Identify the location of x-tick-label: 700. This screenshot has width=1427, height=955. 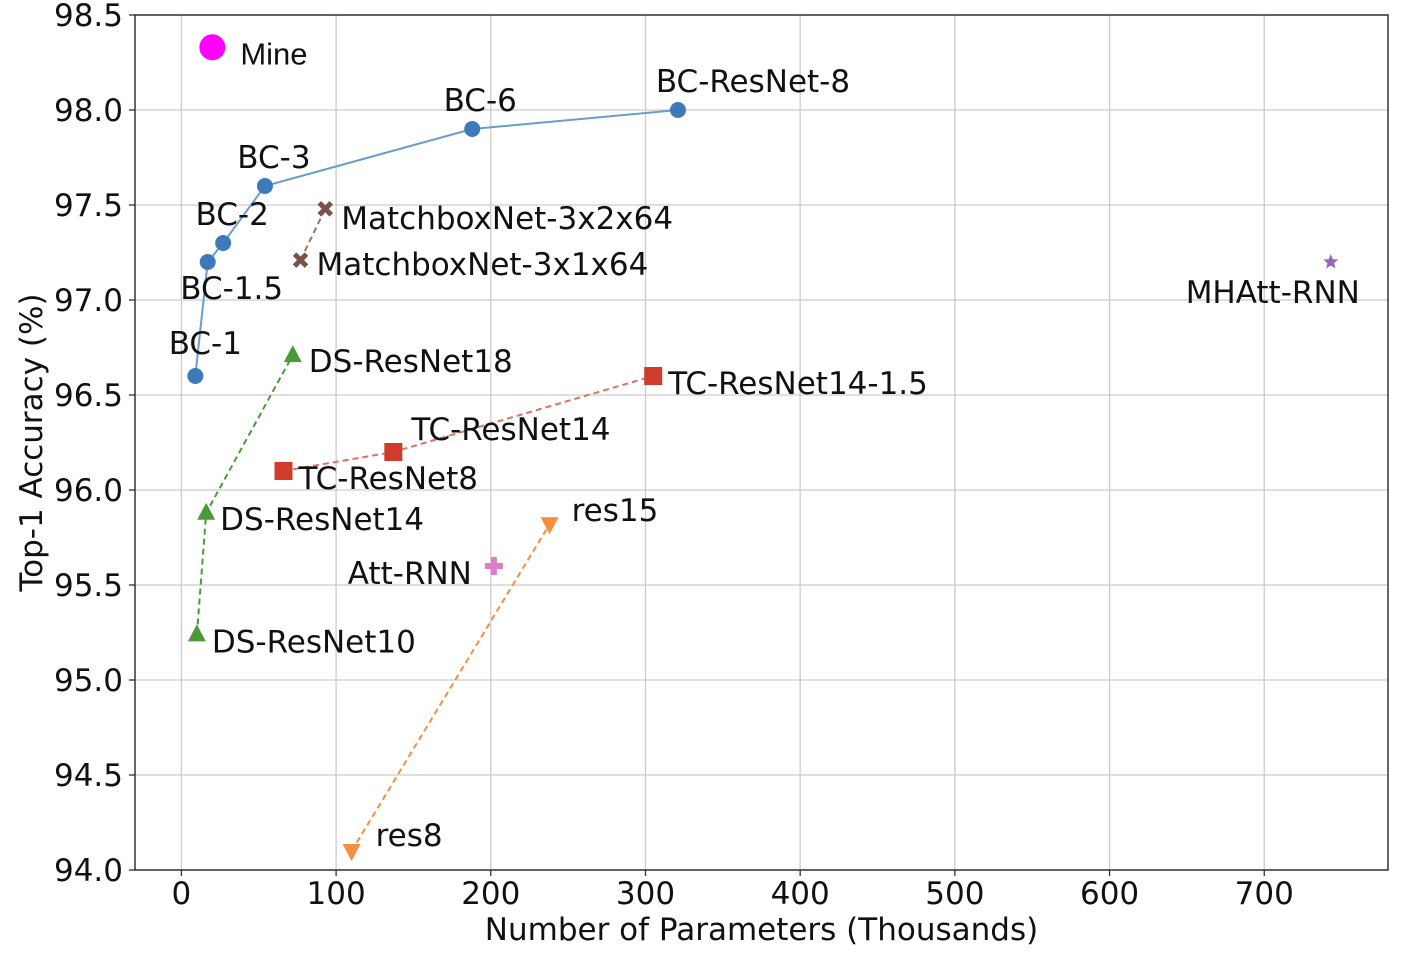
(1264, 894).